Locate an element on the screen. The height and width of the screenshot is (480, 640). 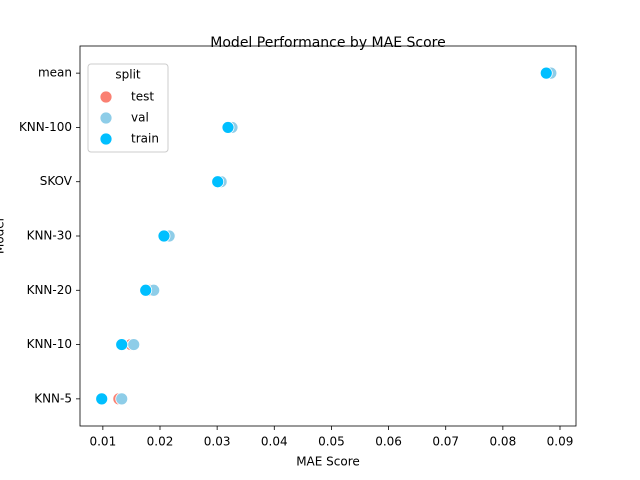
y-tick-label: KNN-30 is located at coordinates (49, 236).